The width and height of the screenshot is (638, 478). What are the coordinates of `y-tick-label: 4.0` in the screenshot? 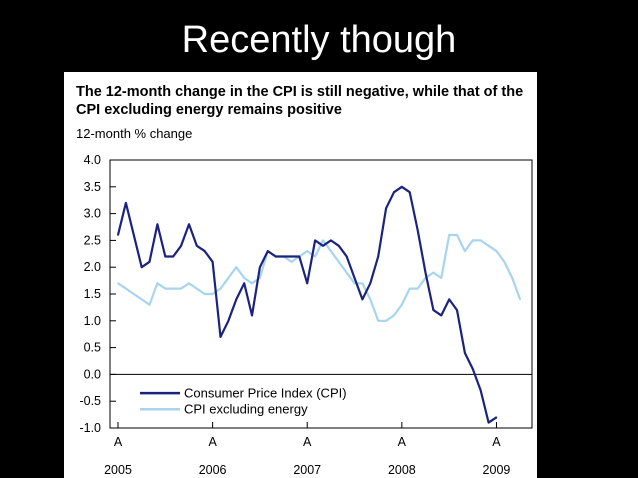 It's located at (92, 160).